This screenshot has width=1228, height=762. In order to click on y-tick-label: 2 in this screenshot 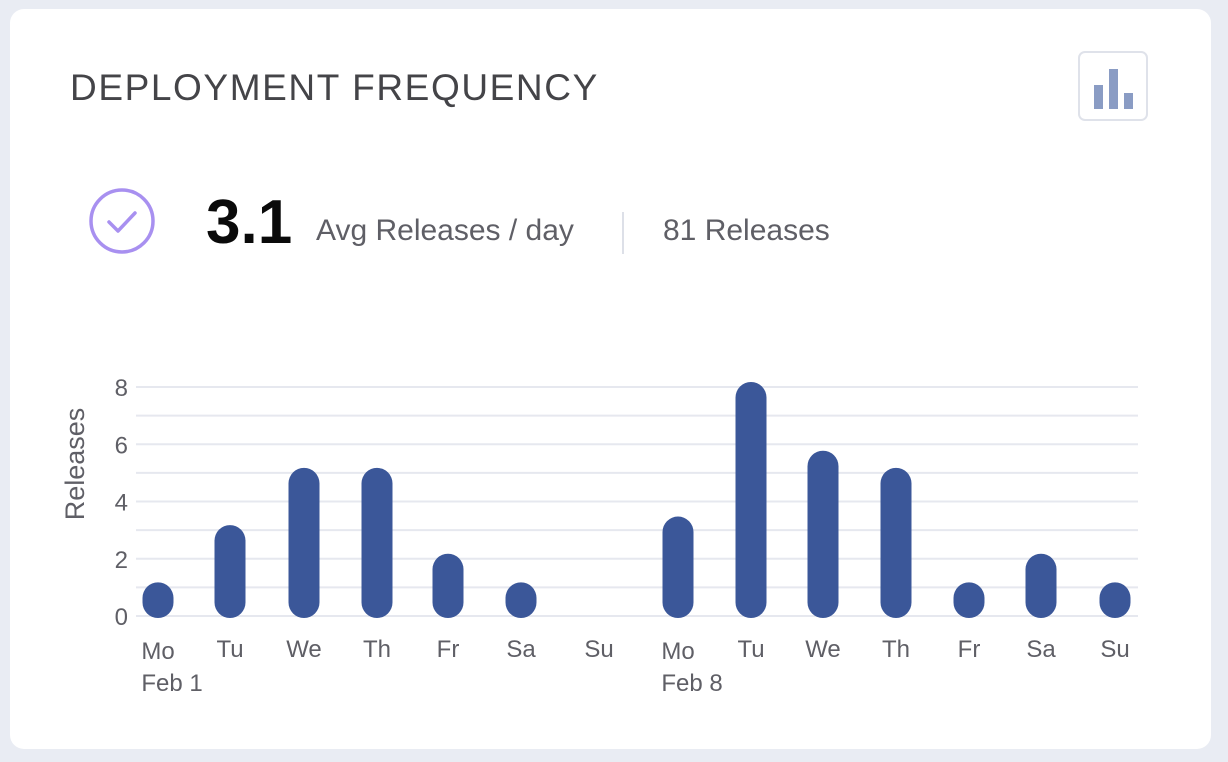, I will do `click(121, 560)`.